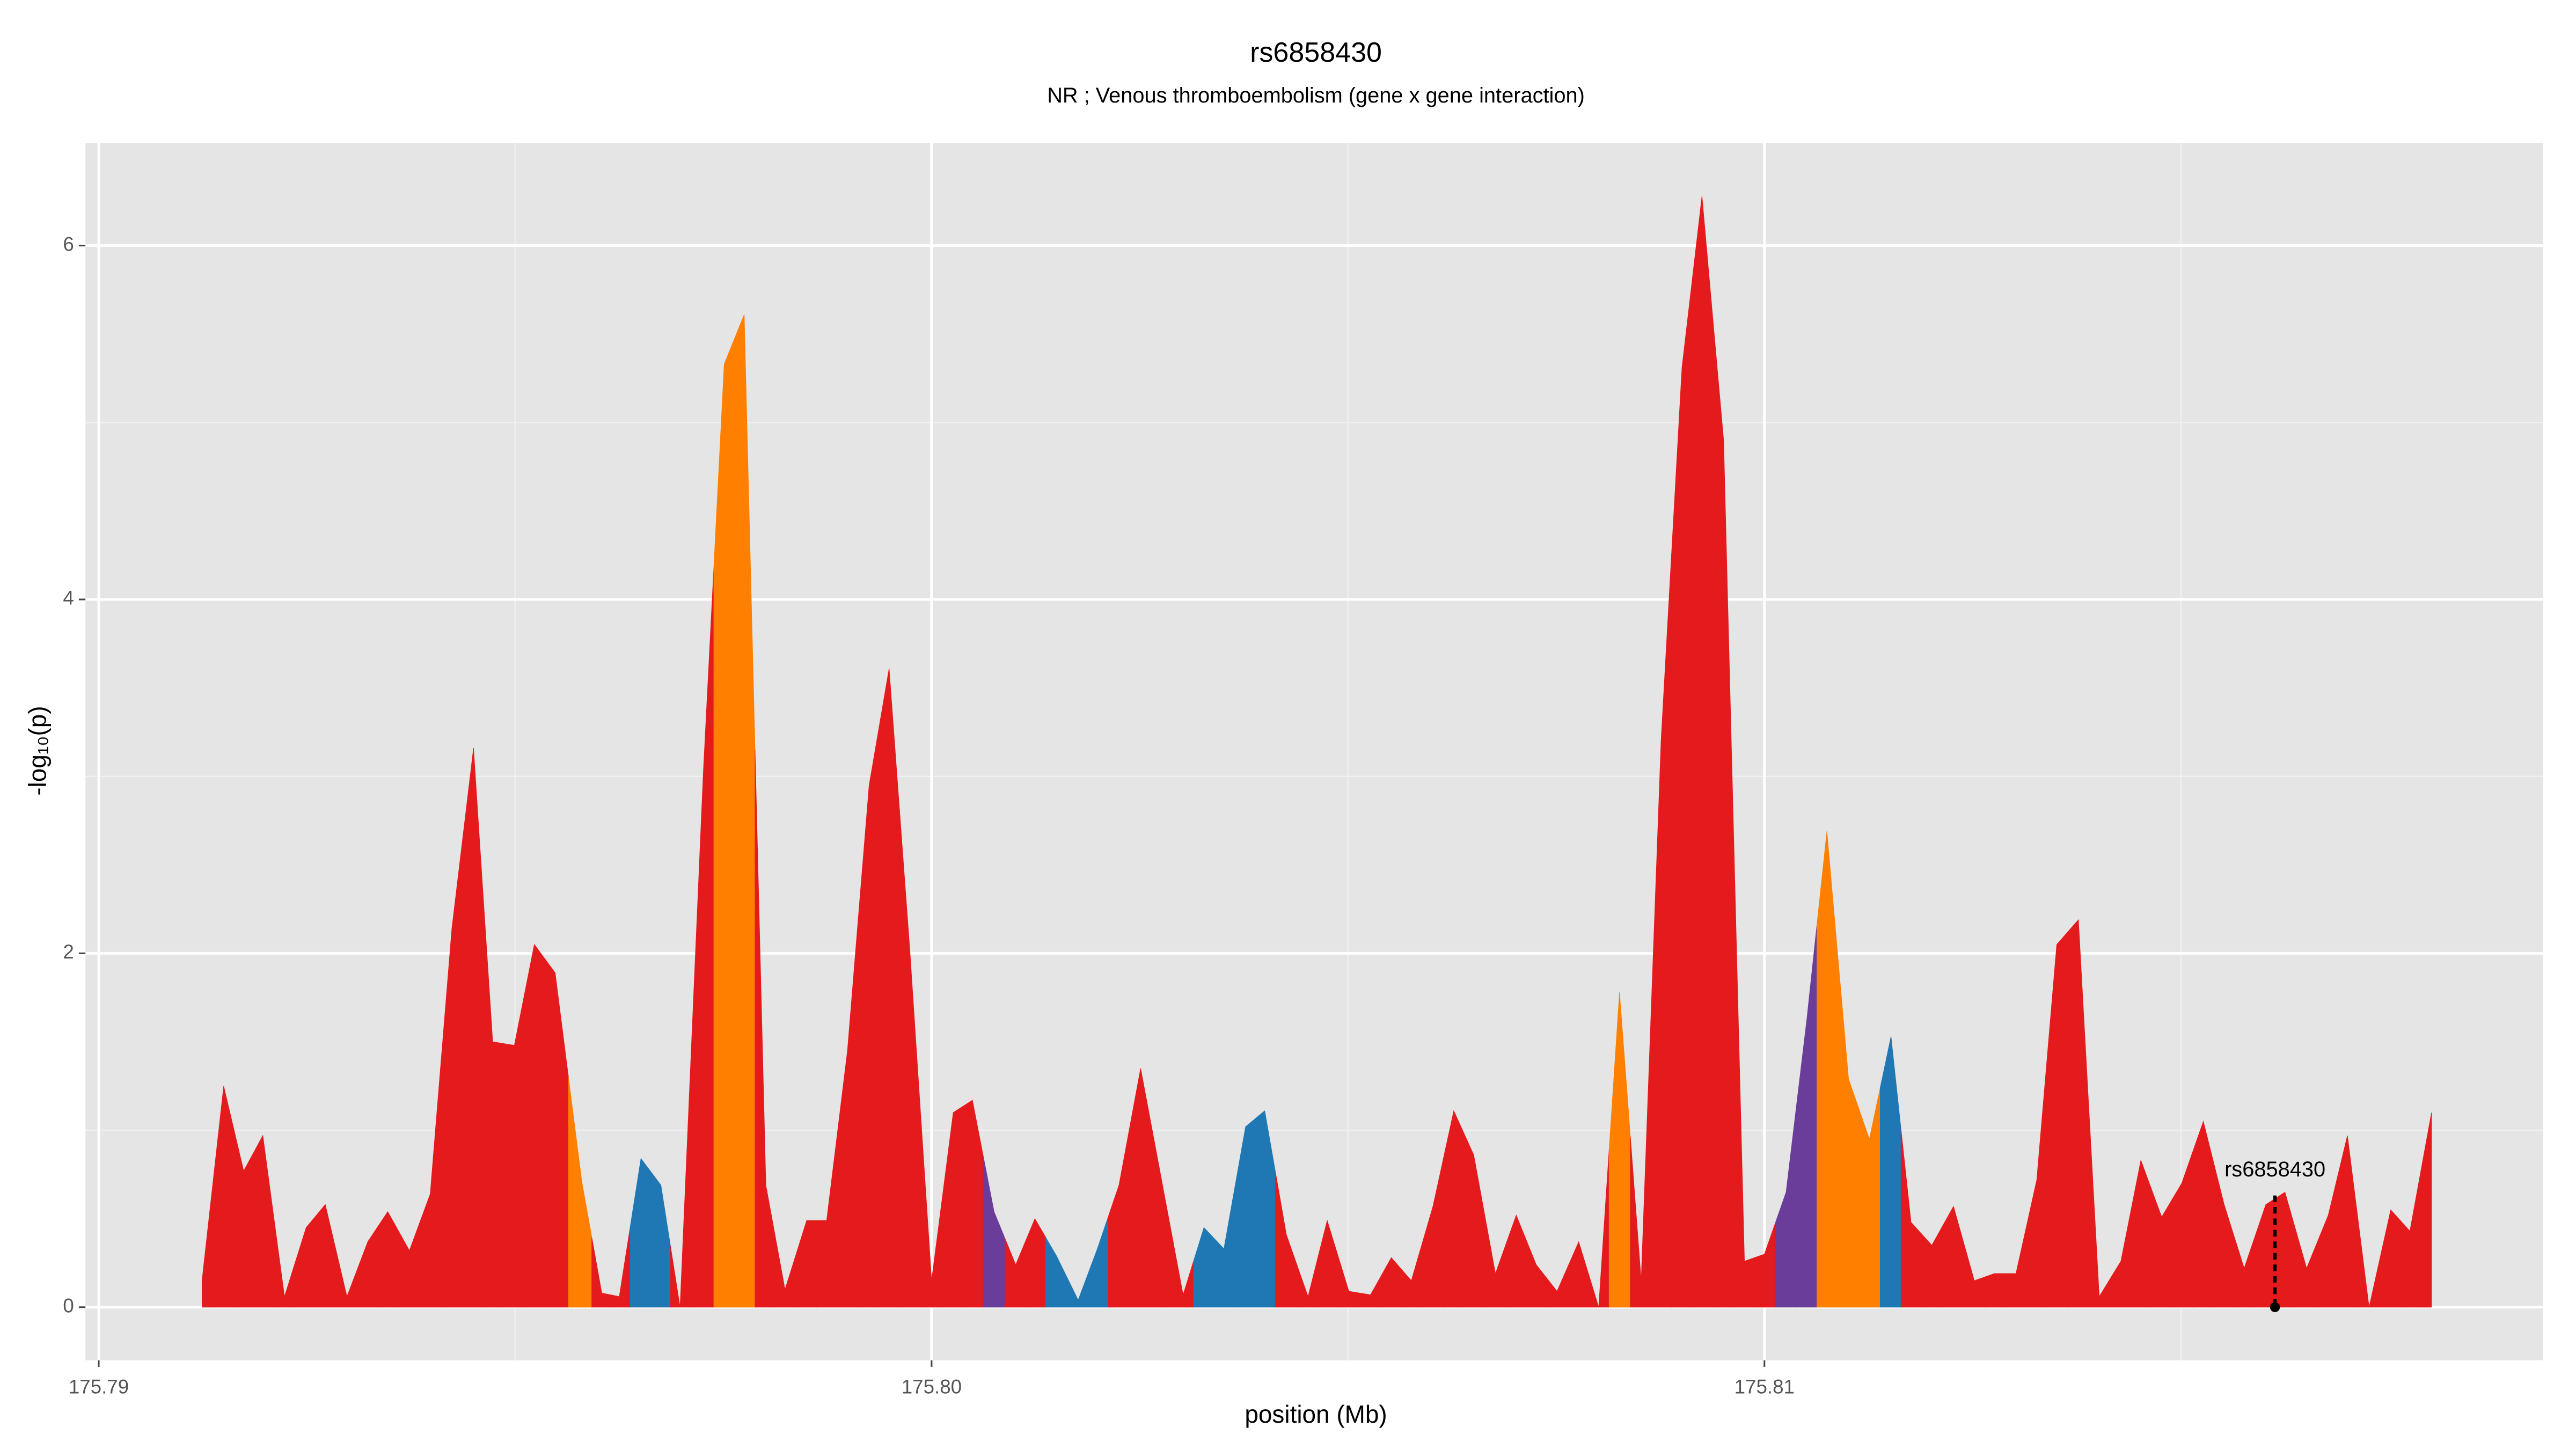 Image resolution: width=2576 pixels, height=1449 pixels. Describe the element at coordinates (68, 1305) in the screenshot. I see `y-tick-label: 0` at that location.